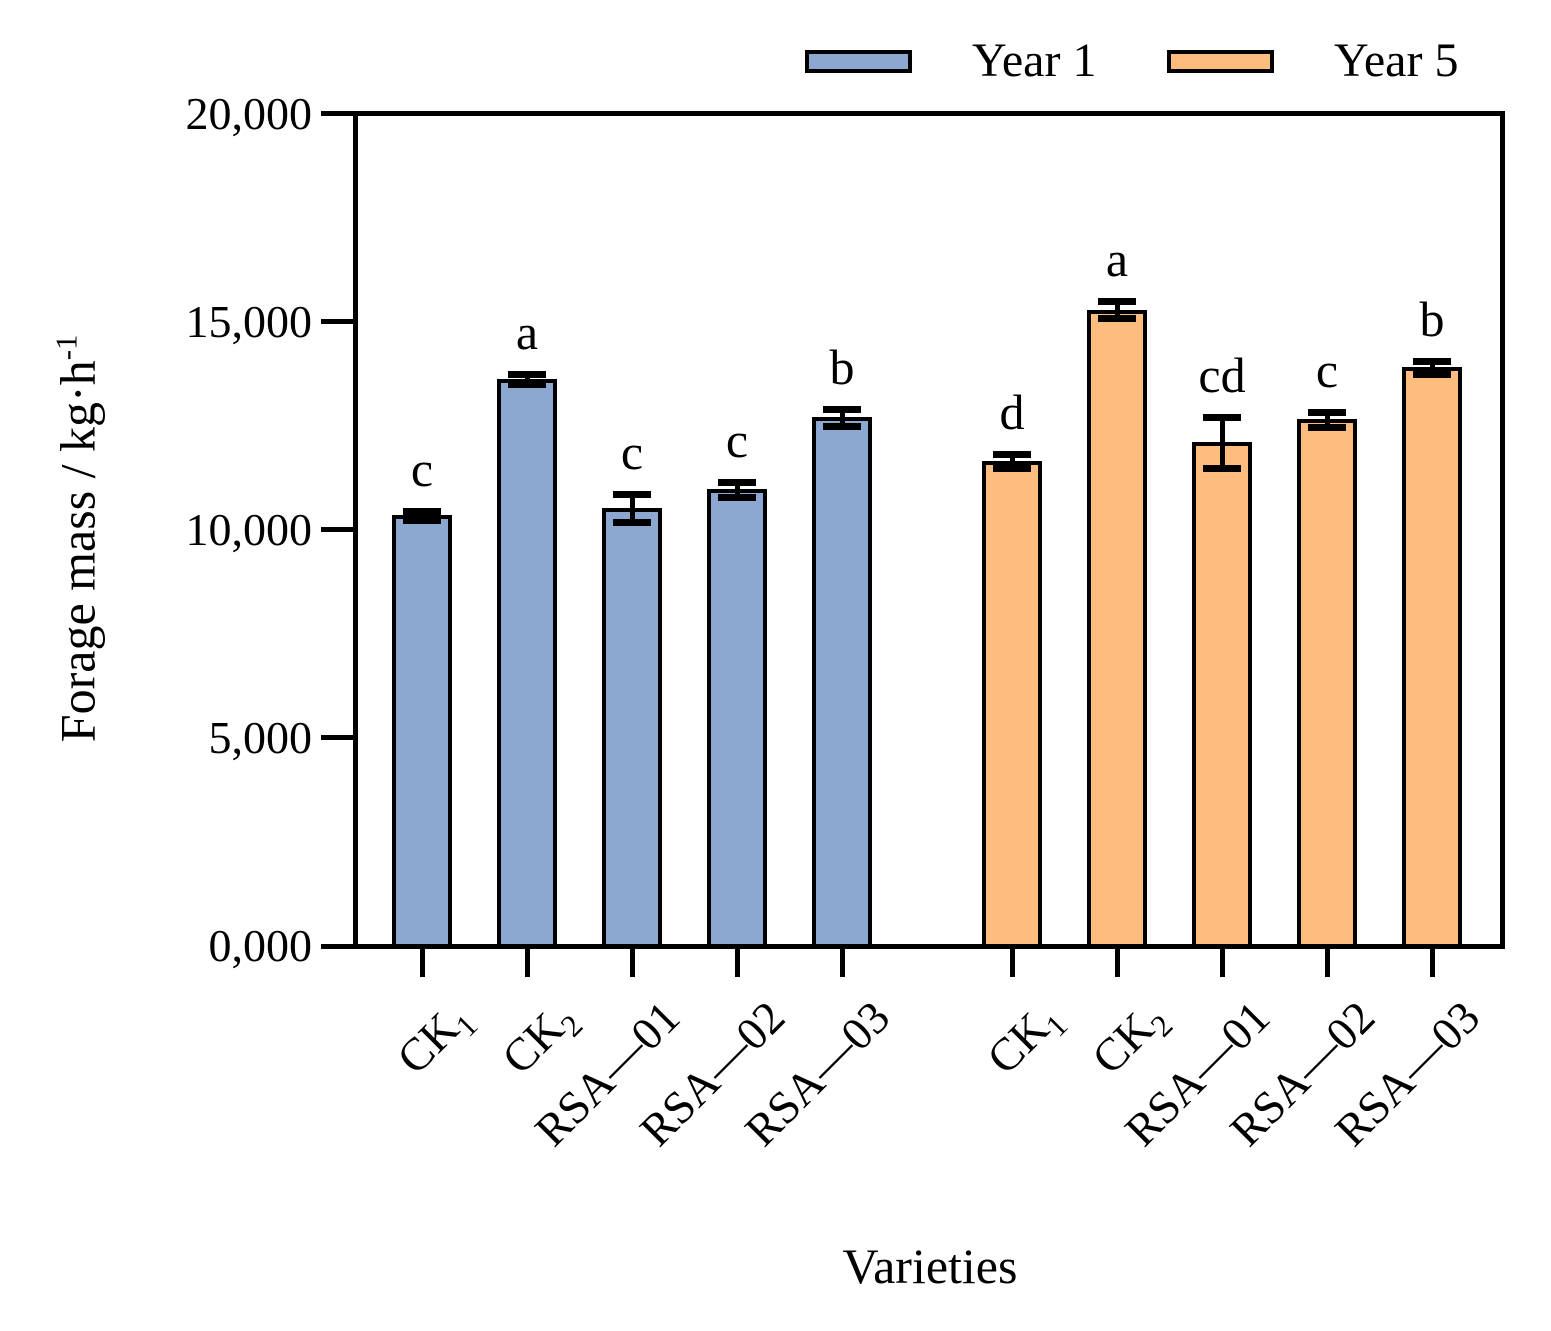 Image resolution: width=1551 pixels, height=1331 pixels. What do you see at coordinates (1396, 60) in the screenshot?
I see `legend-label-year5: Year 5` at bounding box center [1396, 60].